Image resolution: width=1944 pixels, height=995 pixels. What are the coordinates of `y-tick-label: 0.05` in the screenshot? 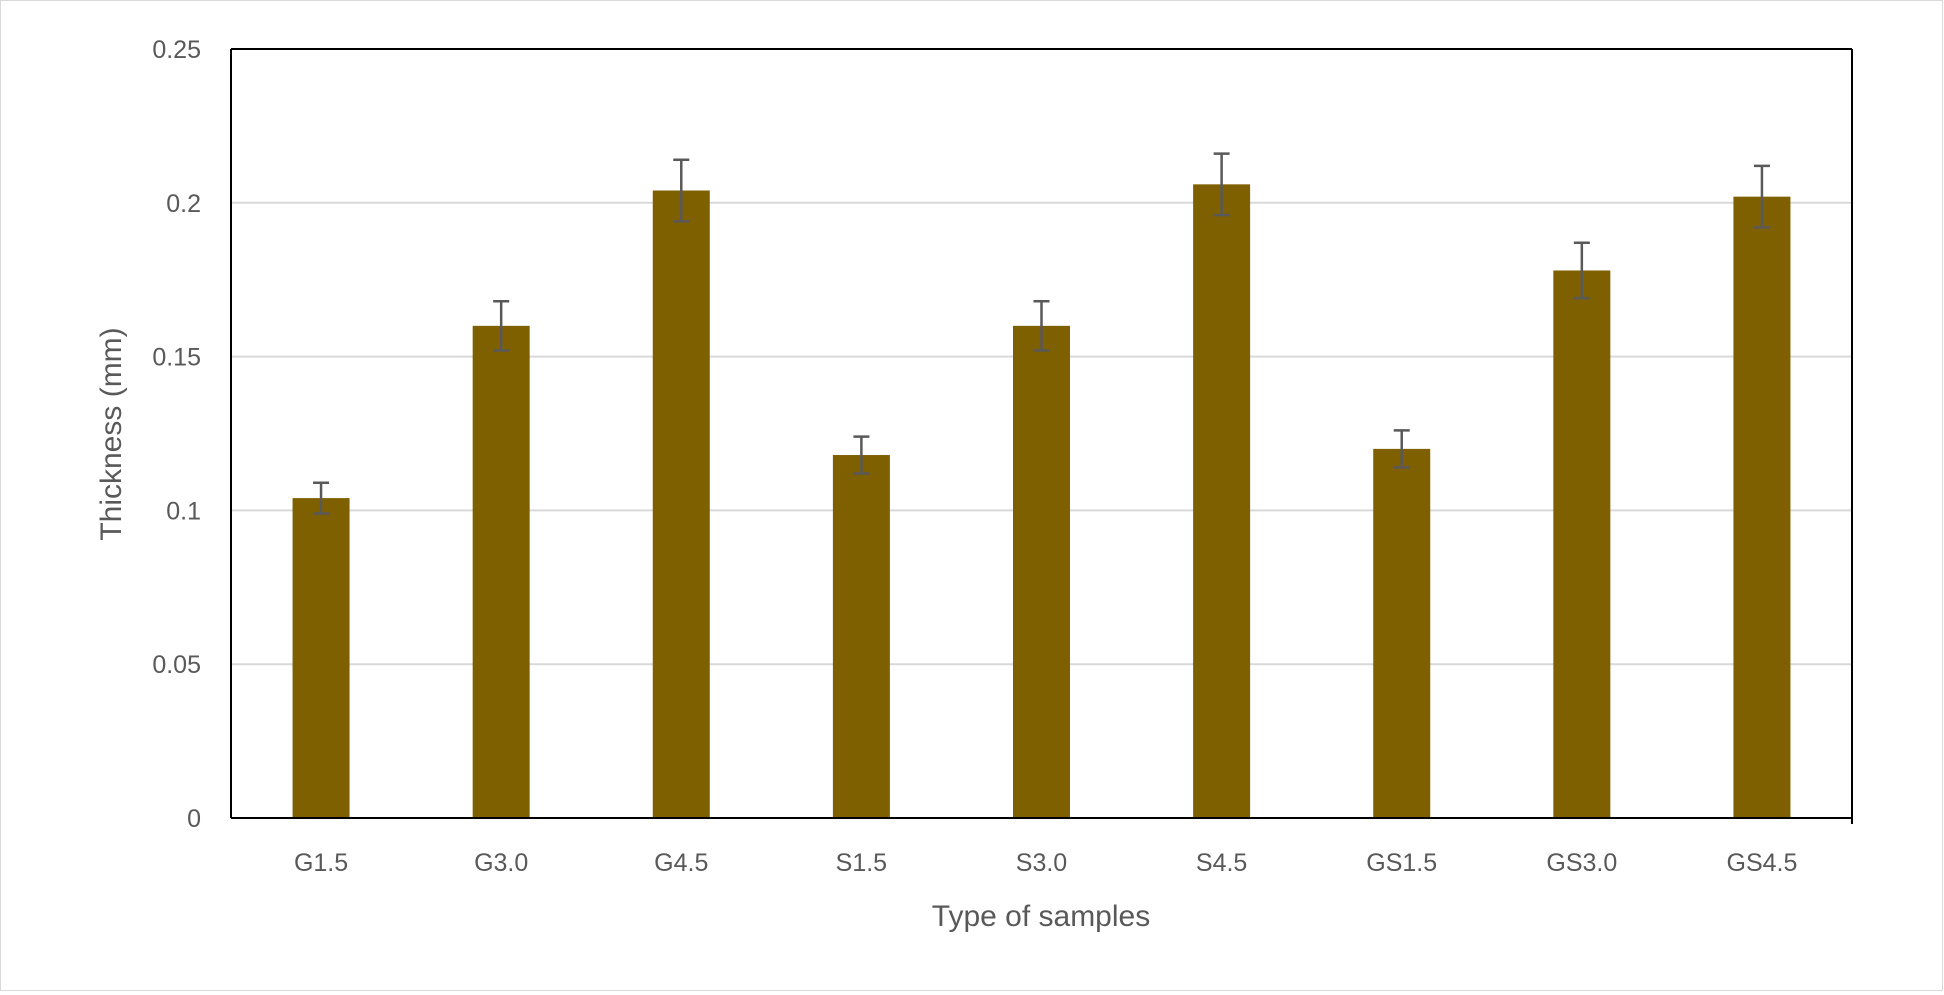 It's located at (176, 665).